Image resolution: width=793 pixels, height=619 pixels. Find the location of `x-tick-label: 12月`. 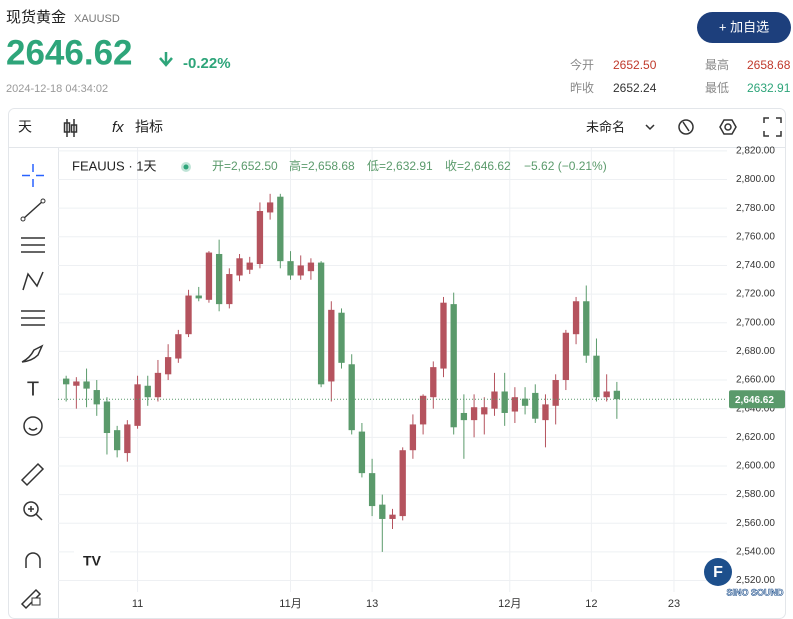

x-tick-label: 12月 is located at coordinates (509, 604).